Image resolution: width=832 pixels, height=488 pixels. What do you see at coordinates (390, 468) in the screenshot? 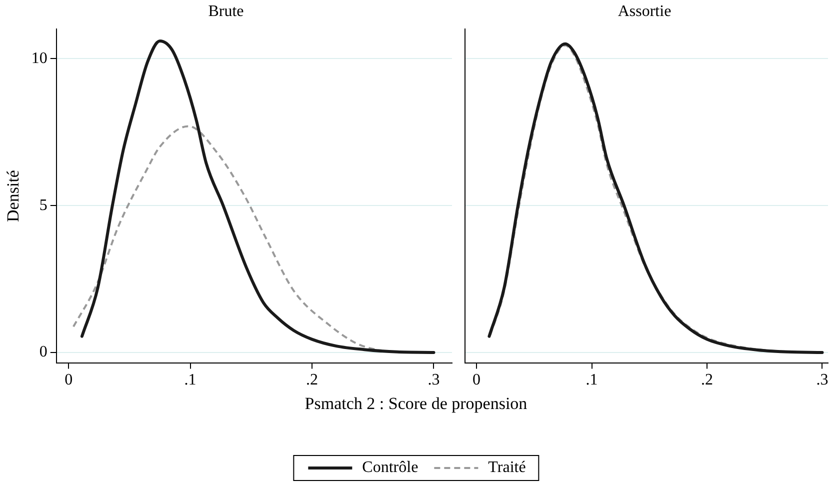
I see `legend-label: Contrôle` at bounding box center [390, 468].